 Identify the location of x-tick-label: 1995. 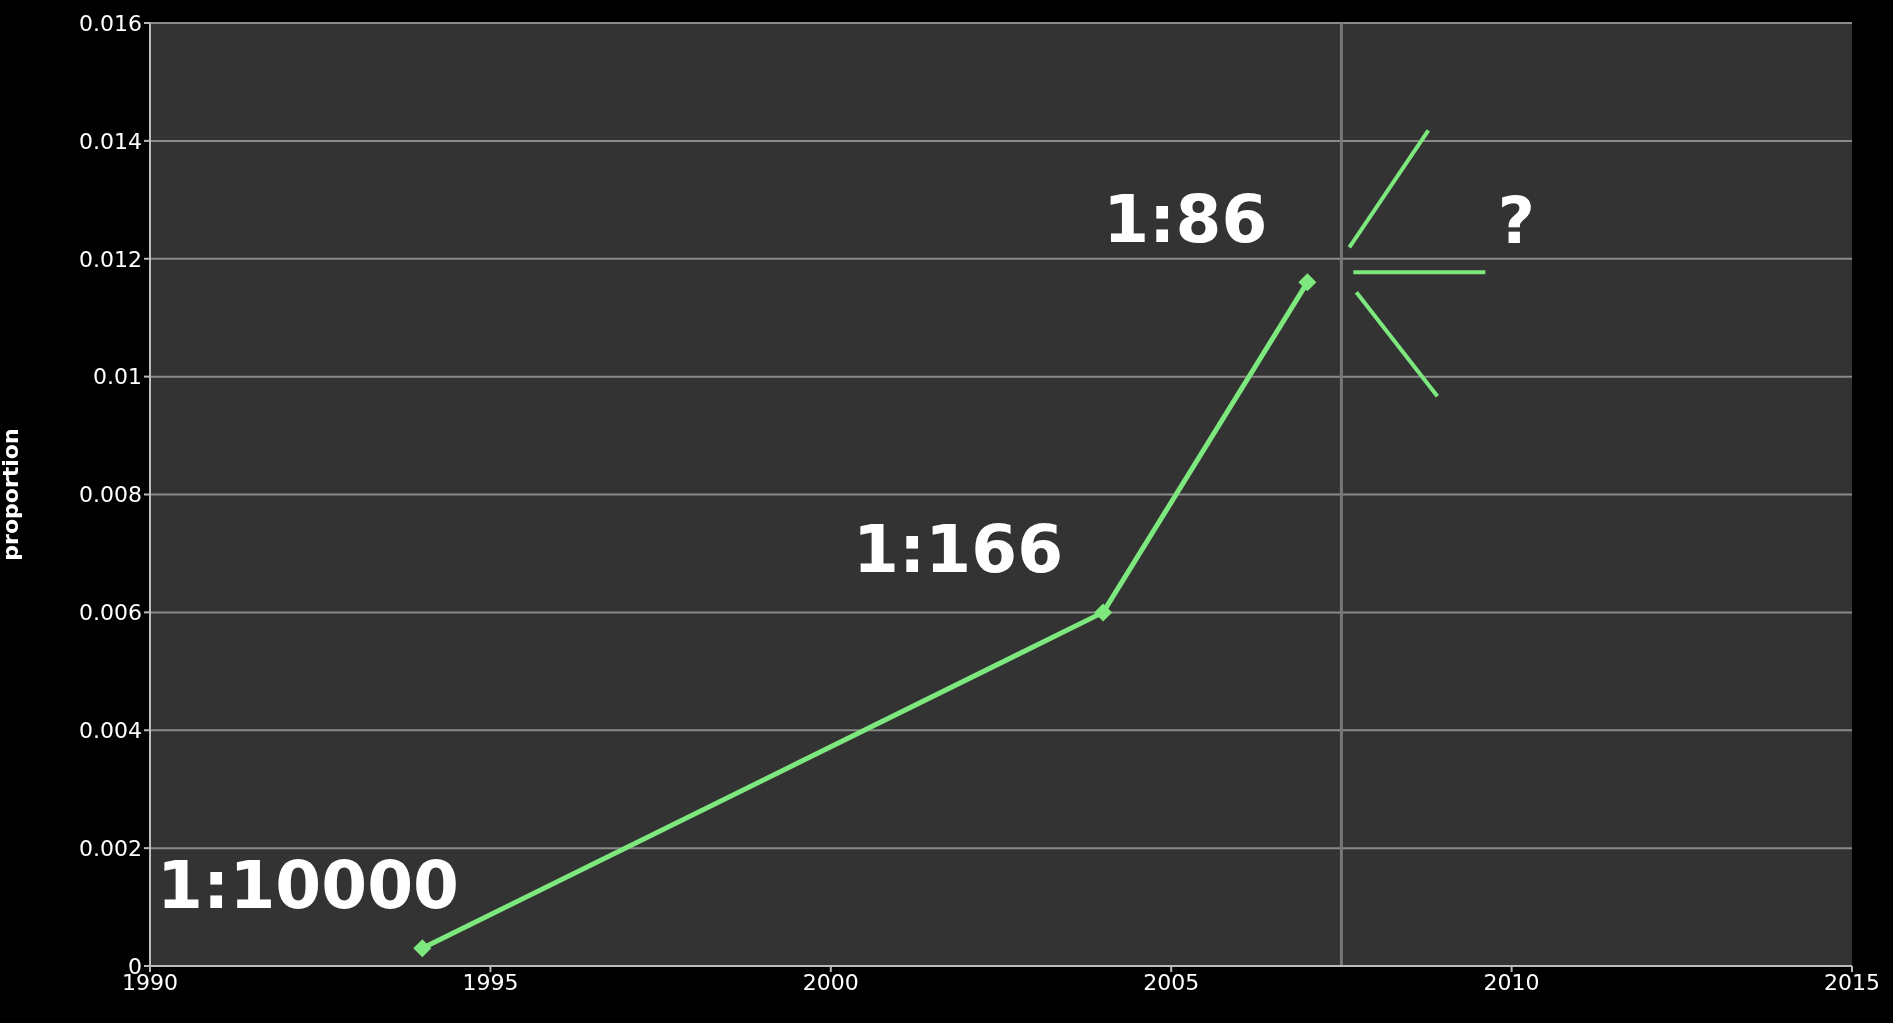
(490, 982).